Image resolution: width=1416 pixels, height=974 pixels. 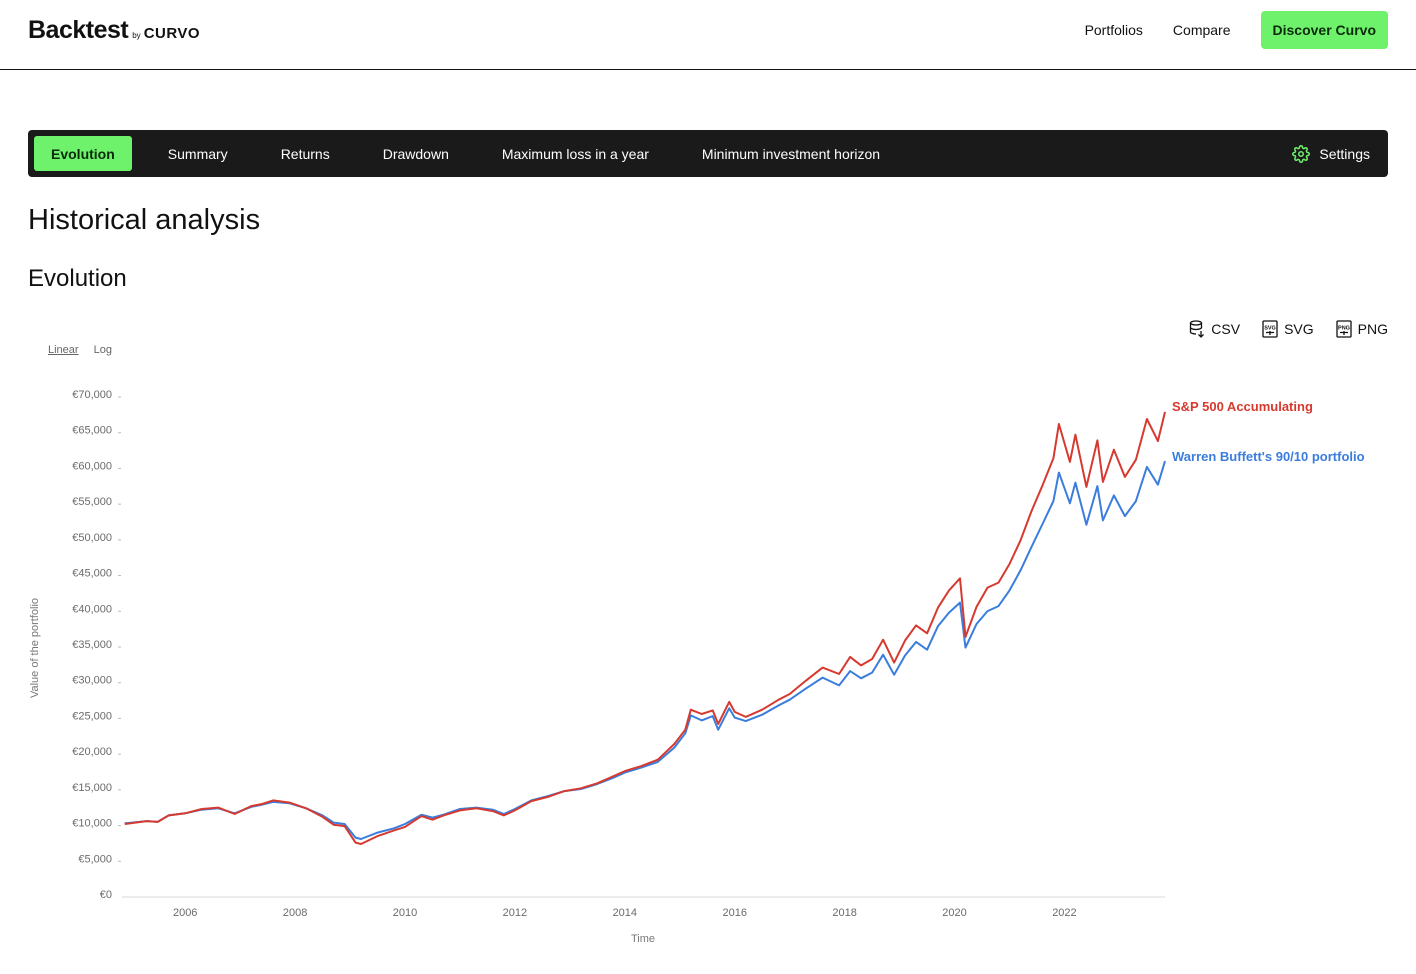 What do you see at coordinates (1344, 153) in the screenshot?
I see `settings-label: Settings` at bounding box center [1344, 153].